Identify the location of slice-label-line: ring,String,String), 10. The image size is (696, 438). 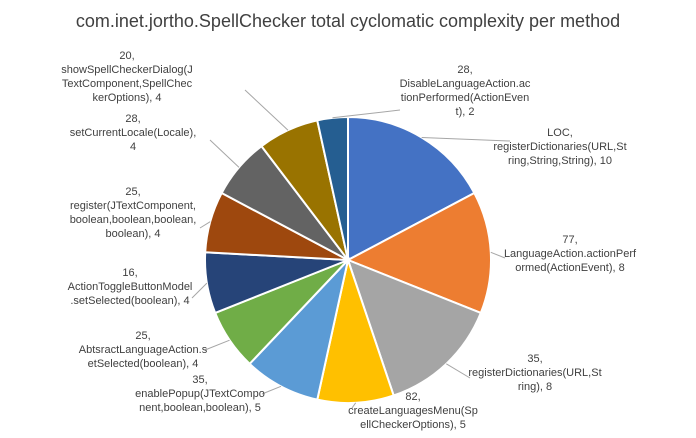
(560, 161).